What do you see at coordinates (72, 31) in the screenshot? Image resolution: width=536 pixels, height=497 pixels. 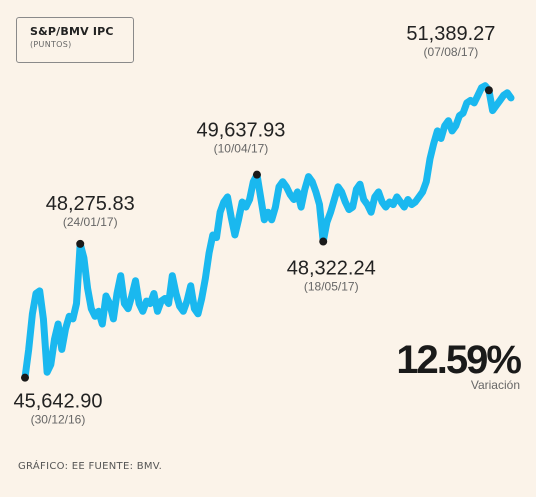 I see `chart-title: S&P/BMV IPC` at bounding box center [72, 31].